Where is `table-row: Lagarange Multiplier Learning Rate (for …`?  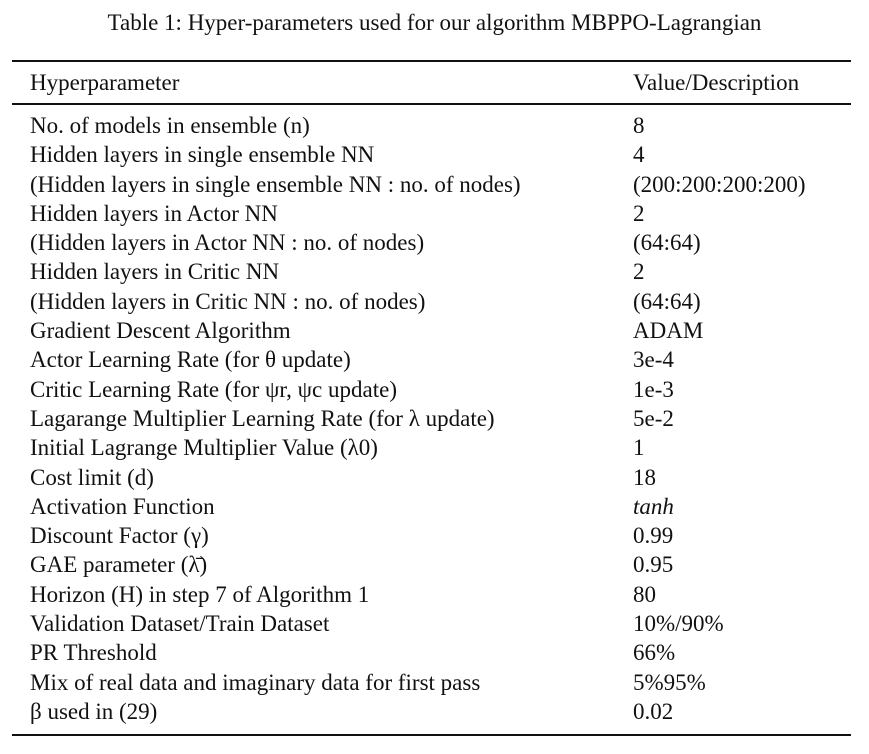 table-row: Lagarange Multiplier Learning Rate (for … is located at coordinates (440, 418).